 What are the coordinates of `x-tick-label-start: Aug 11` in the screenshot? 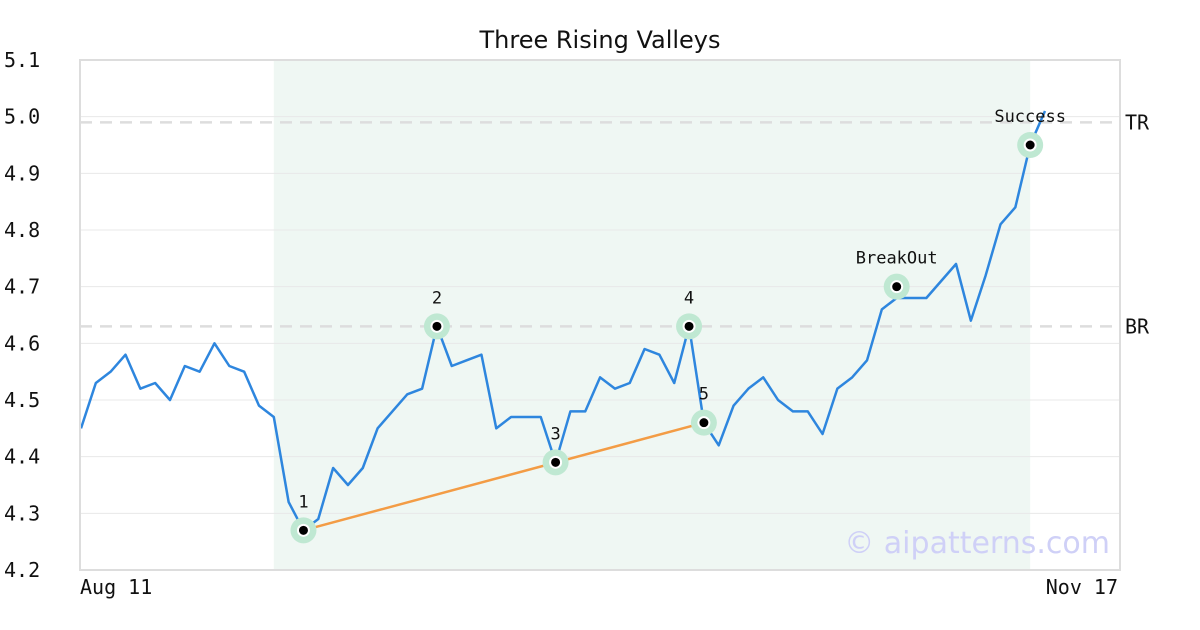 It's located at (116, 587).